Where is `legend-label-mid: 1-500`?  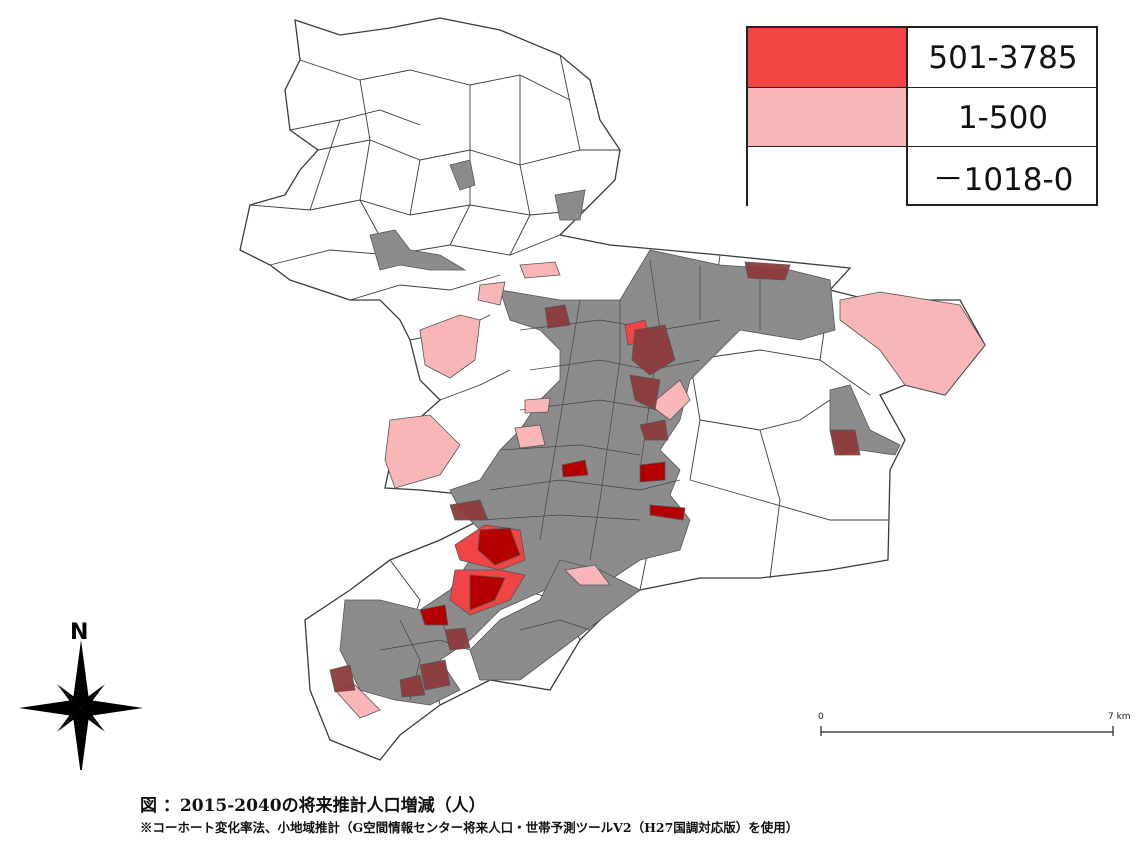
legend-label-mid: 1-500 is located at coordinates (1003, 117).